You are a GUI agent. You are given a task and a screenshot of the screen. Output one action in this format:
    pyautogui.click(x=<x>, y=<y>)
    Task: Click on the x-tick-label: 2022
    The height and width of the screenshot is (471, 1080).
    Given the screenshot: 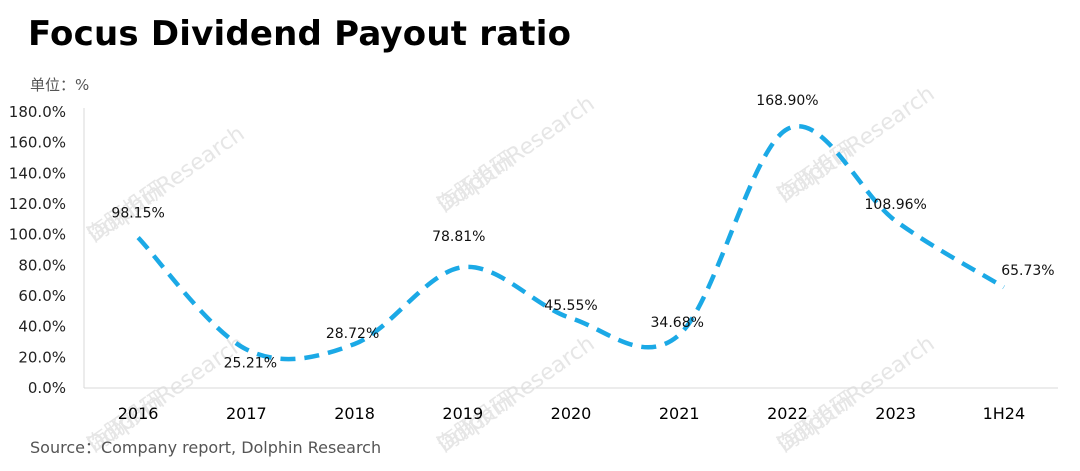 What is the action you would take?
    pyautogui.click(x=787, y=413)
    